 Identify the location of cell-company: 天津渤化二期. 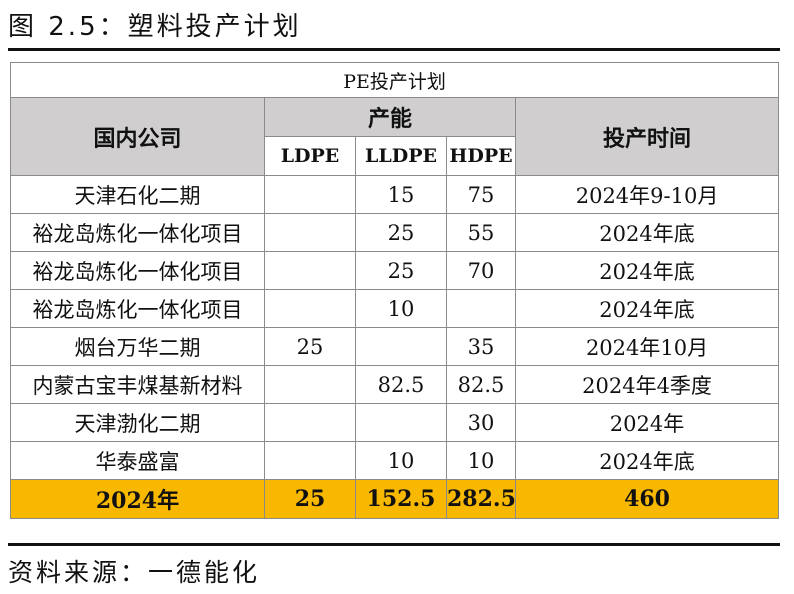
(137, 422).